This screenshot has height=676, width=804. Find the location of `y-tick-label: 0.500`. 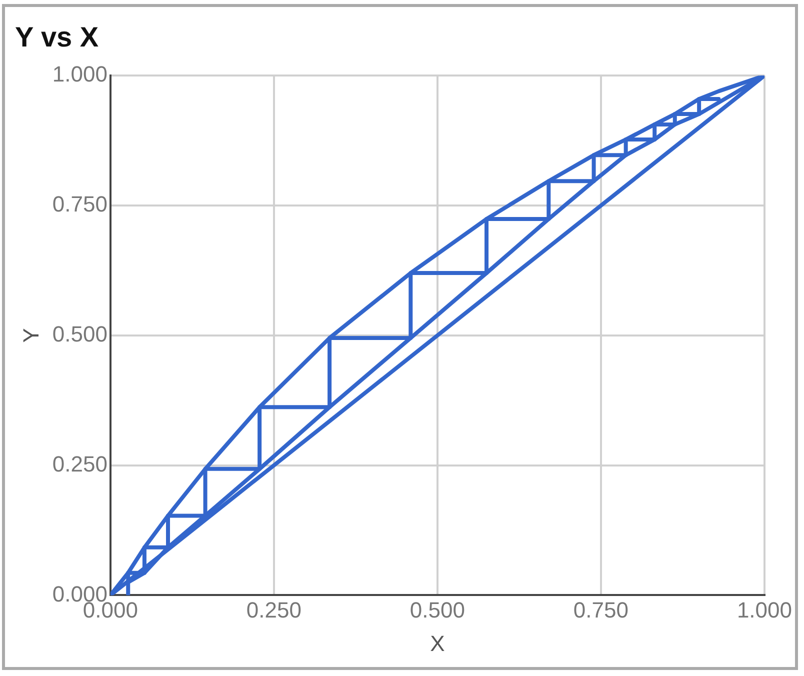

y-tick-label: 0.500 is located at coordinates (80, 333).